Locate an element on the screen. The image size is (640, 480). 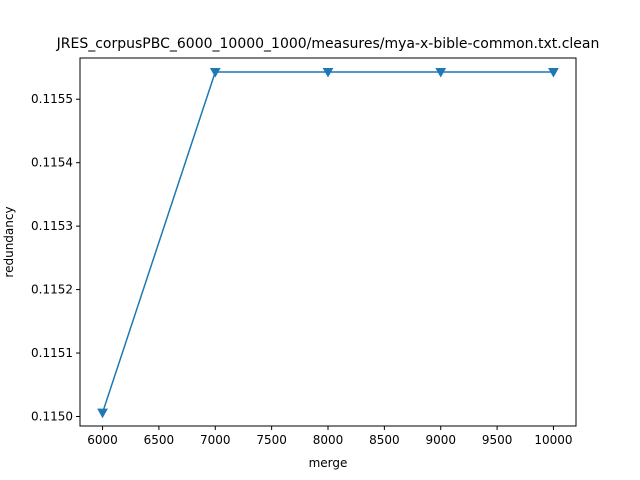
x-tick-label: 9000 is located at coordinates (440, 440).